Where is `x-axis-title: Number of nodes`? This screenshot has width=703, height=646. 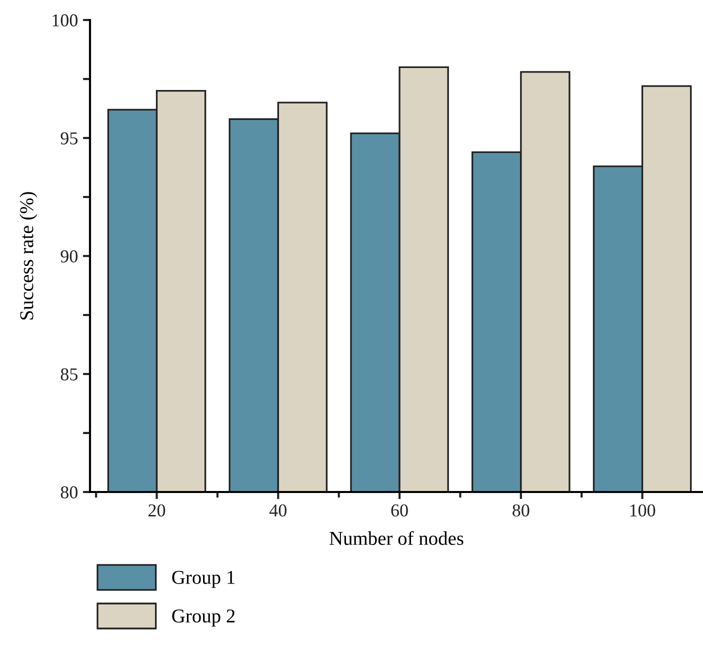 x-axis-title: Number of nodes is located at coordinates (397, 538).